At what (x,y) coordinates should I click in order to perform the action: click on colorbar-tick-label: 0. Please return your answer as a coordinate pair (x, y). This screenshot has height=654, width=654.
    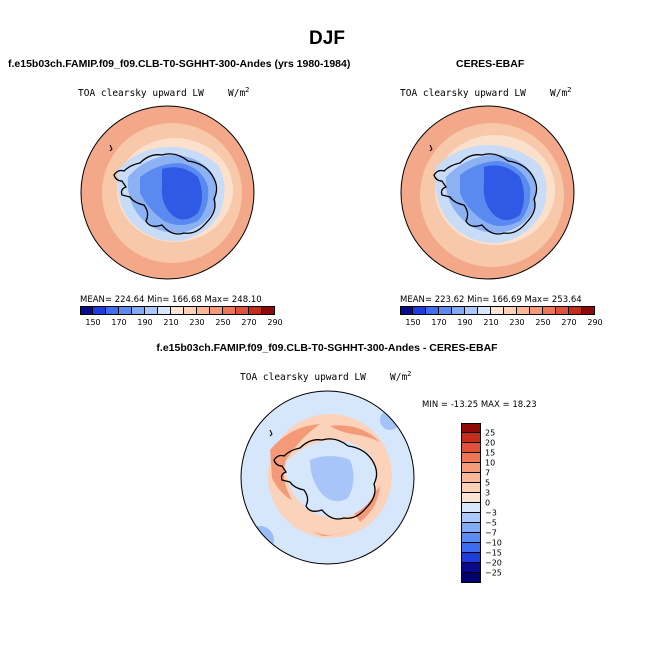
    Looking at the image, I should click on (488, 503).